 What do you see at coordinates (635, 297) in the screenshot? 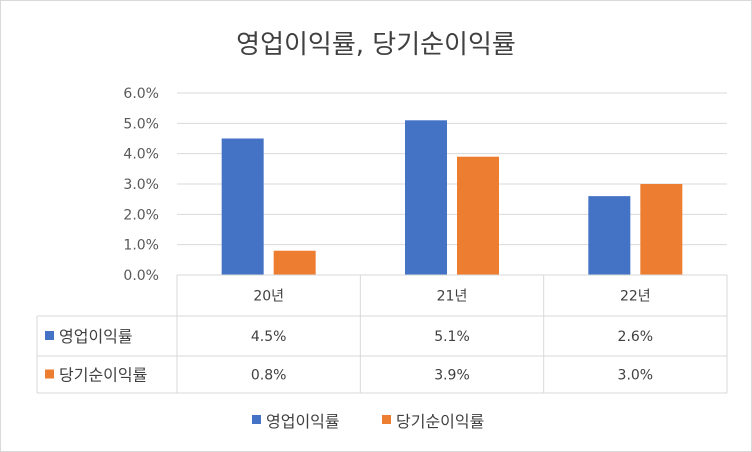
I see `x-category-label: 22년` at bounding box center [635, 297].